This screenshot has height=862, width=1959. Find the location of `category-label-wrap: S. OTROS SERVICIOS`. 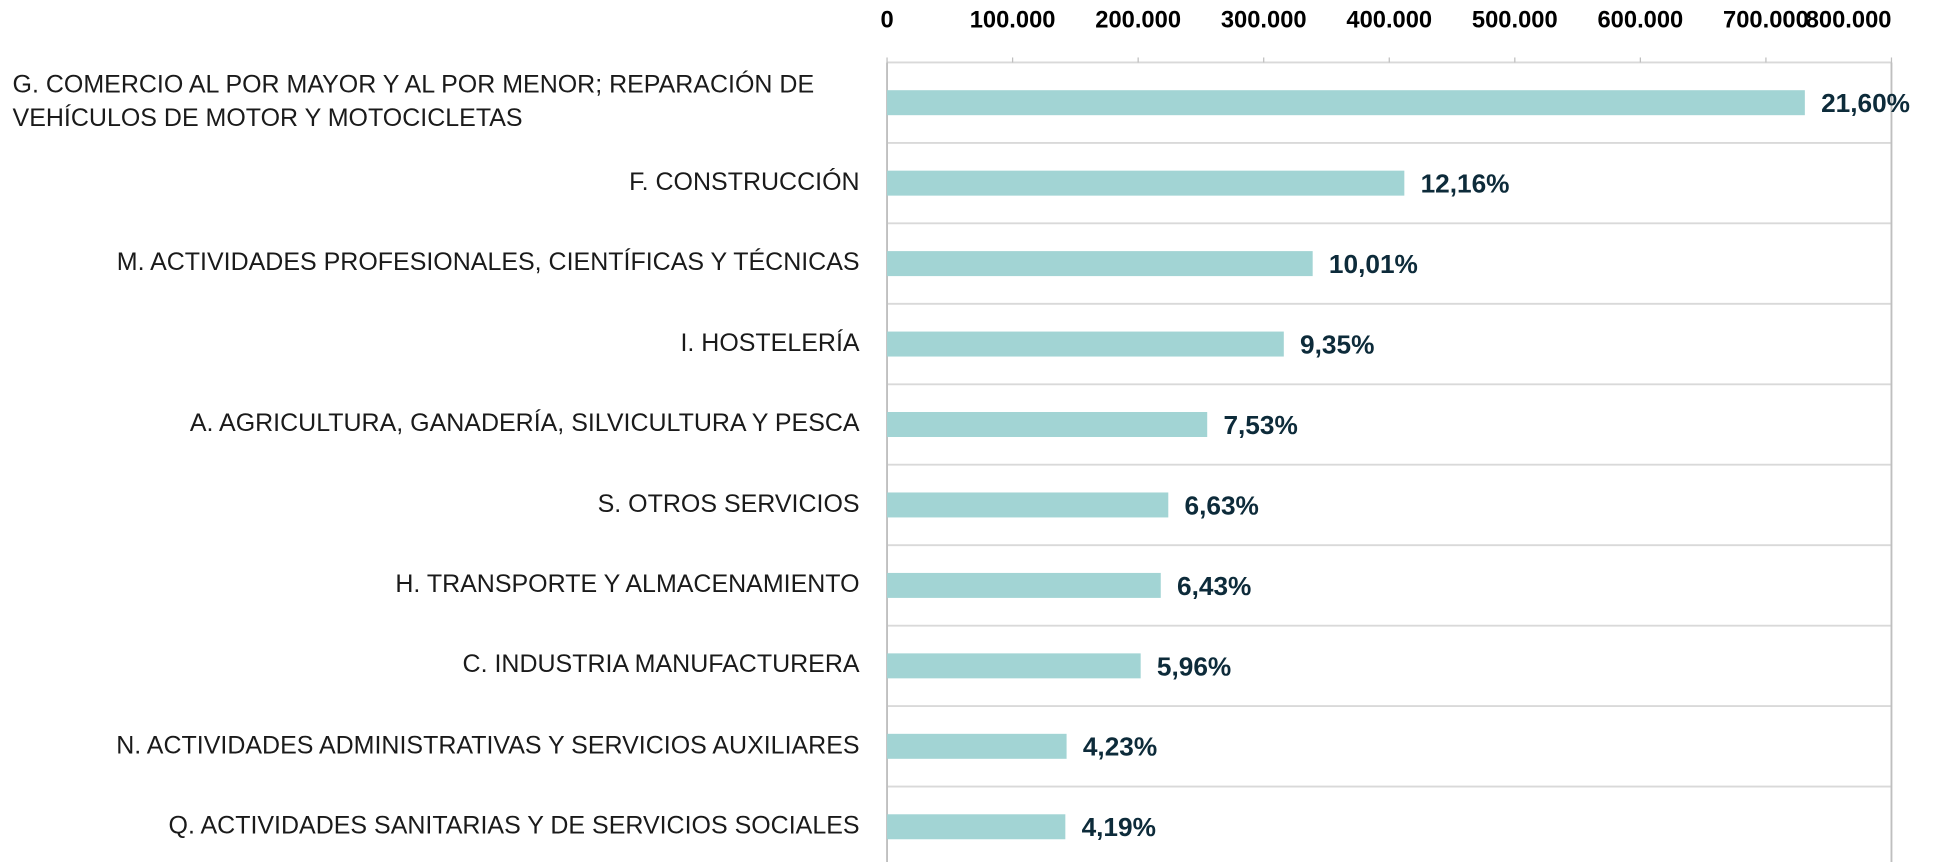

category-label-wrap: S. OTROS SERVICIOS is located at coordinates (436, 505).